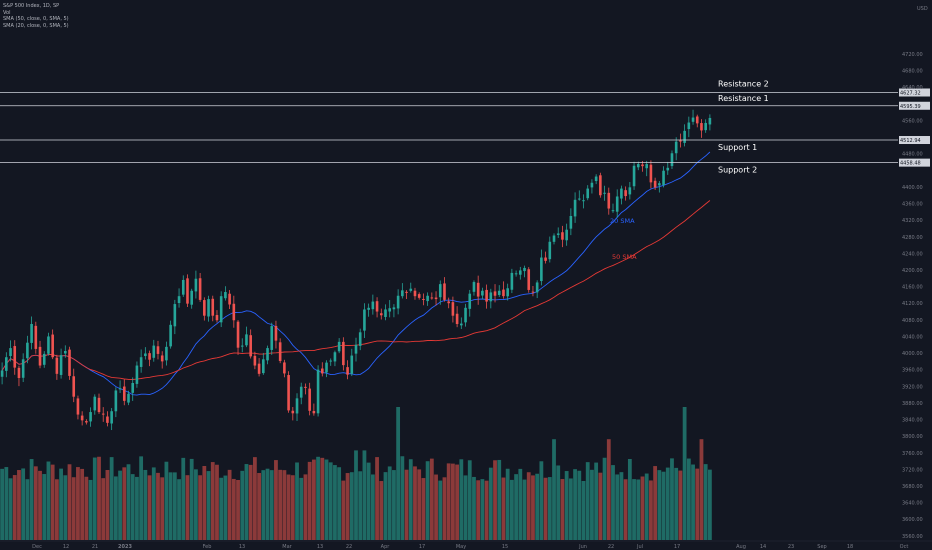 Image resolution: width=932 pixels, height=550 pixels. Describe the element at coordinates (912, 404) in the screenshot. I see `y-tick-label: 3880.00` at that location.